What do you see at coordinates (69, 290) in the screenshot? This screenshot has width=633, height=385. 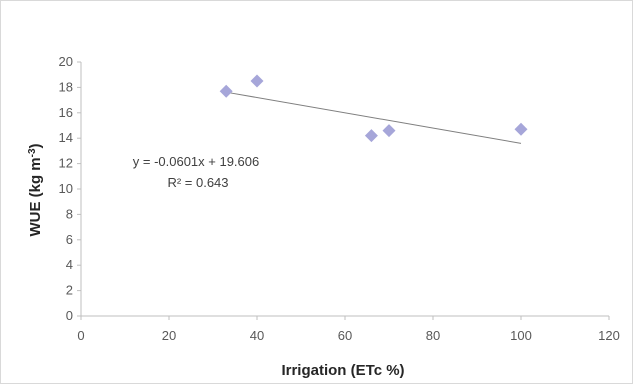 I see `y-tick-label: 2` at bounding box center [69, 290].